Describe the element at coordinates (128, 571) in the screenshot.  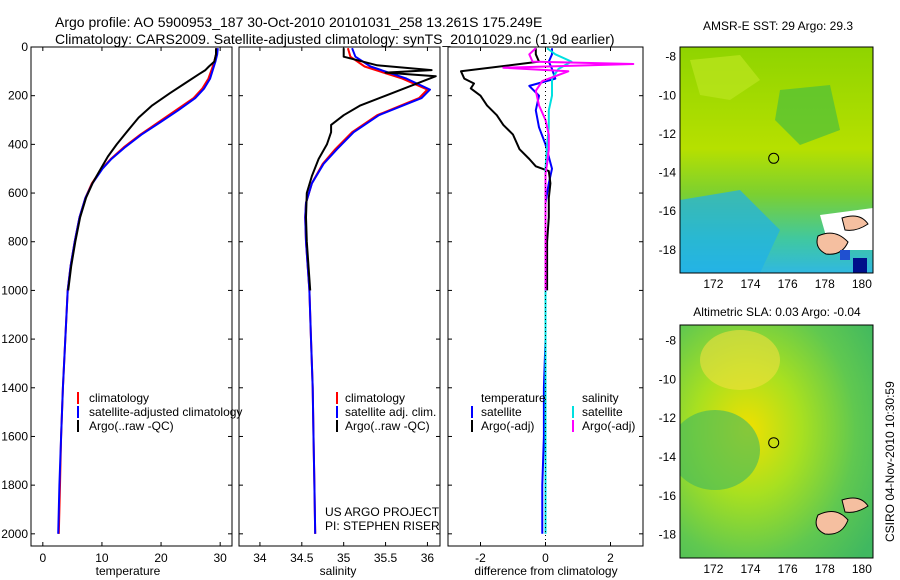
I see `temperature-xlabel: temperature` at that location.